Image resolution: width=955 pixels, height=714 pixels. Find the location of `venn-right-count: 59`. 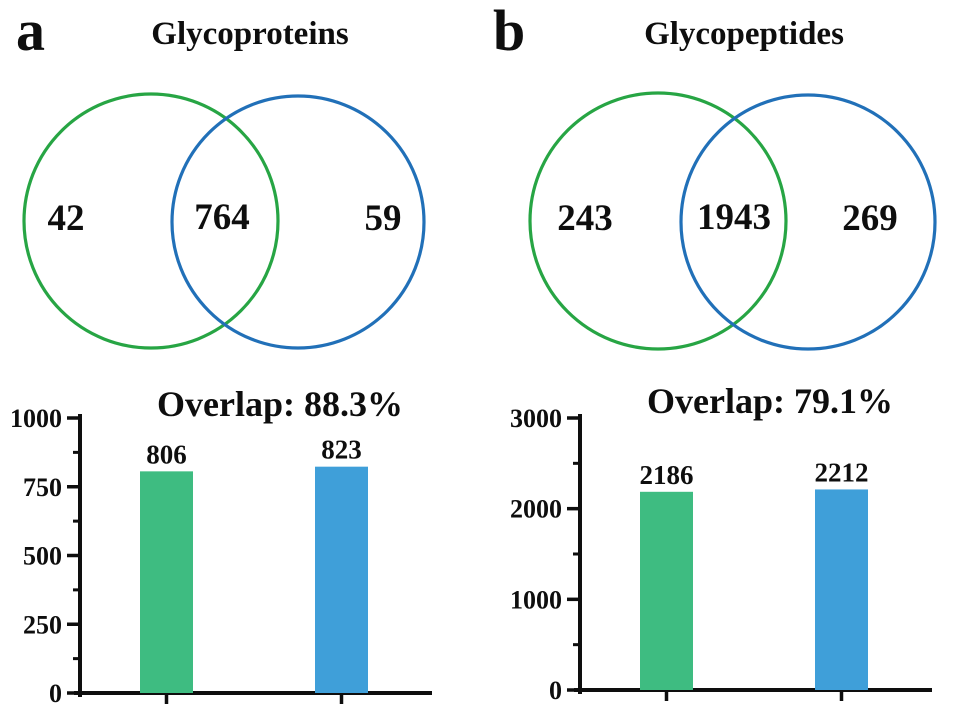

venn-right-count: 59 is located at coordinates (383, 218).